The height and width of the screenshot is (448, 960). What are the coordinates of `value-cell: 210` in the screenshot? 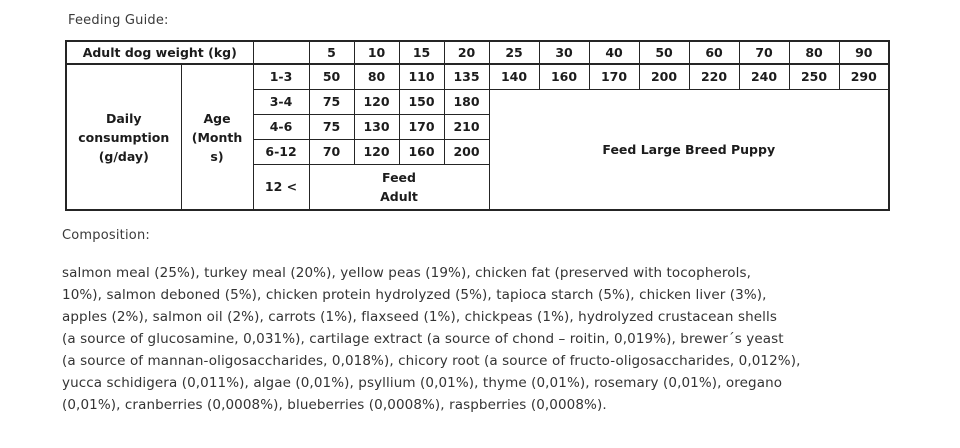 It's located at (466, 126).